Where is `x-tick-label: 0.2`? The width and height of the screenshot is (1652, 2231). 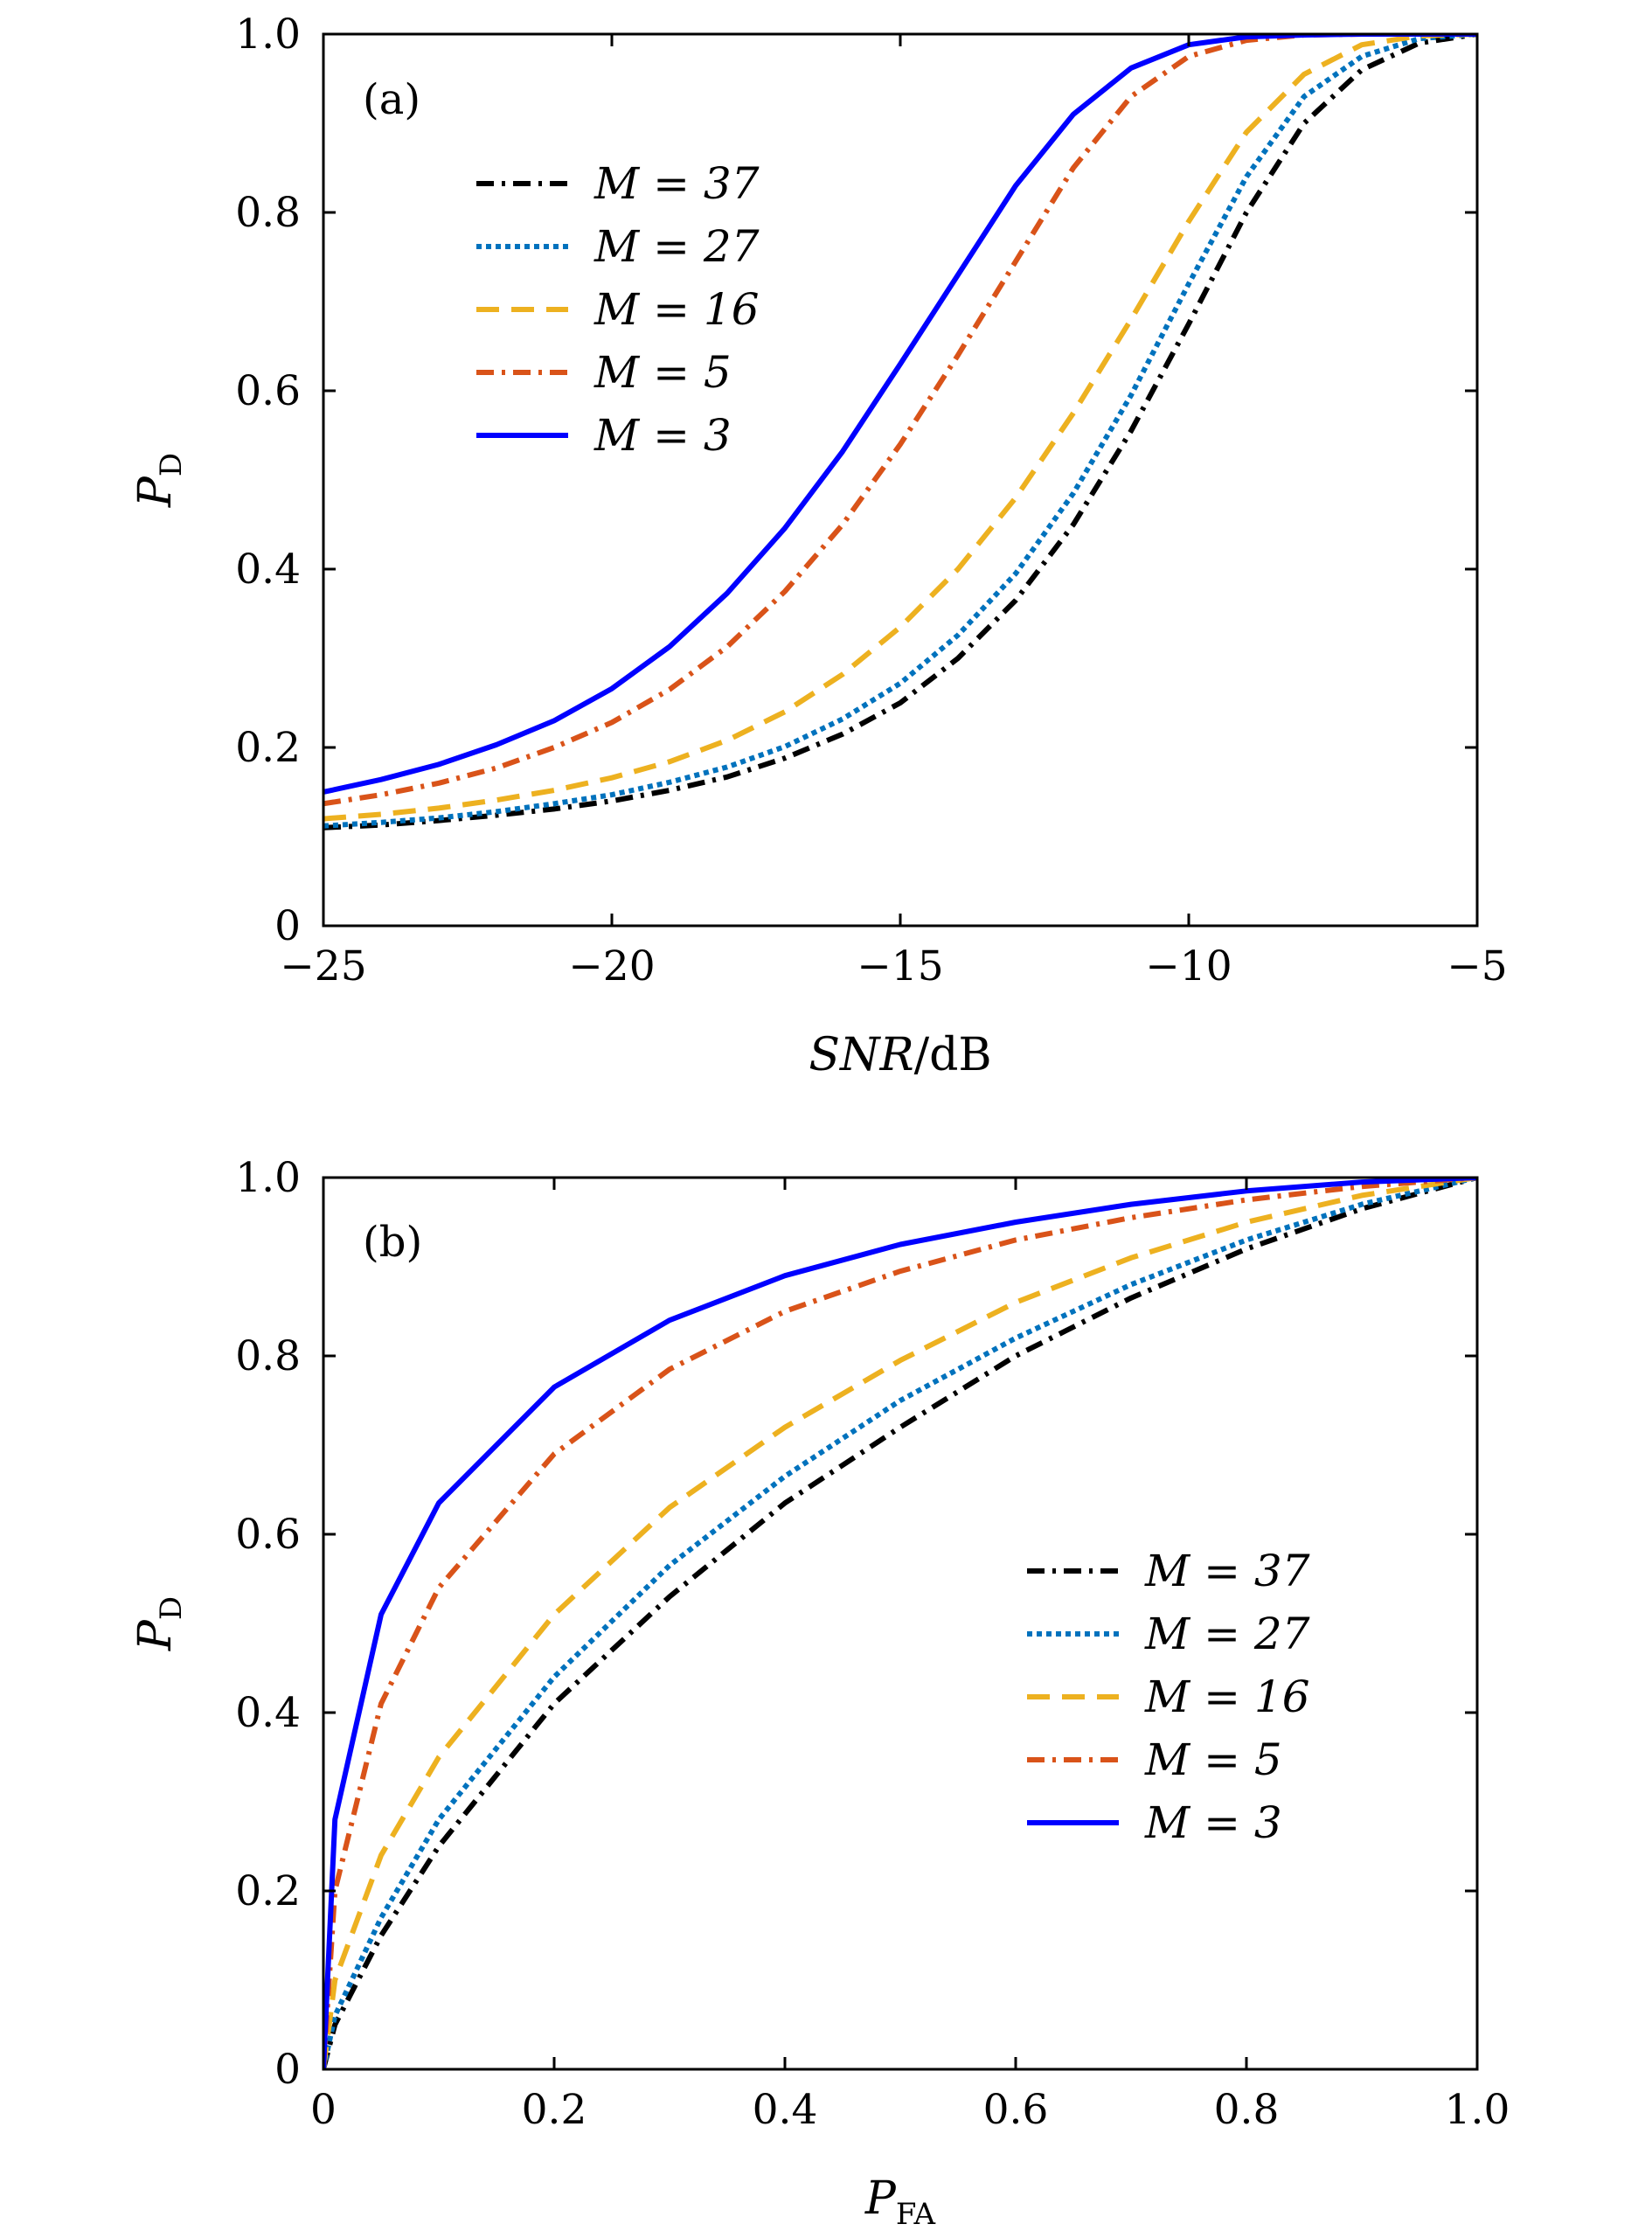 x-tick-label: 0.2 is located at coordinates (555, 2110).